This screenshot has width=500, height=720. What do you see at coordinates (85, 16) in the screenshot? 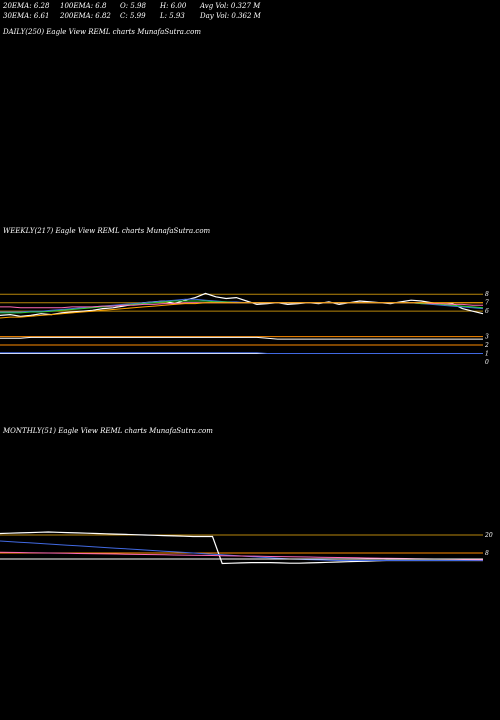
I see `header-200ema: 200EMA: 6.82` at bounding box center [85, 16].